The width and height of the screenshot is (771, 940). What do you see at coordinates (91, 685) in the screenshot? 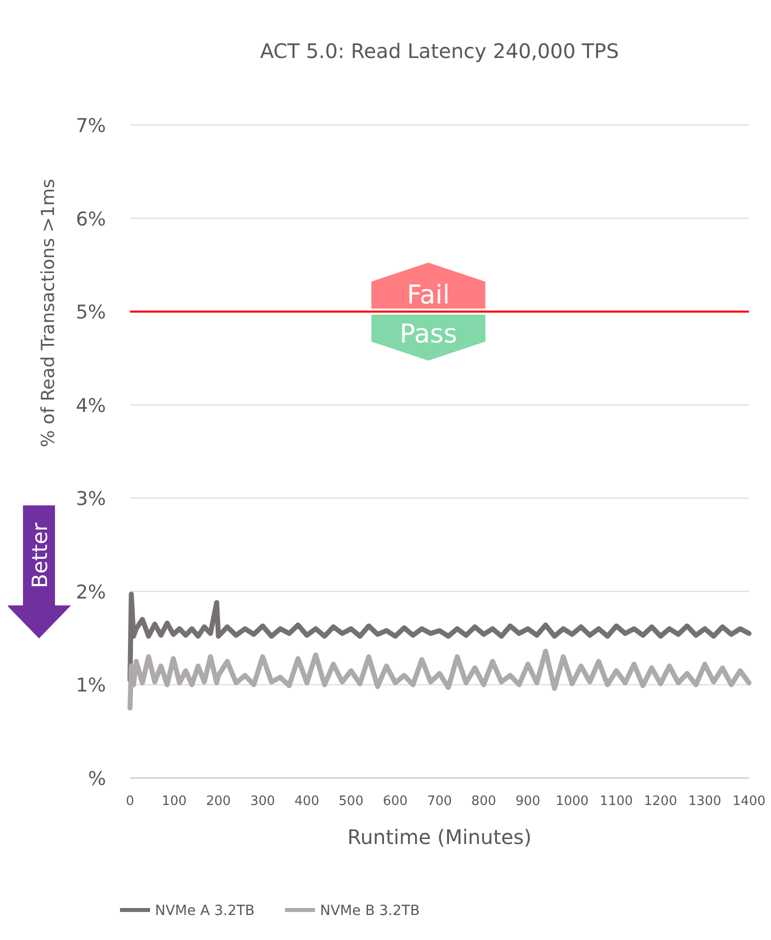
I see `y-tick-label: 1%` at bounding box center [91, 685].